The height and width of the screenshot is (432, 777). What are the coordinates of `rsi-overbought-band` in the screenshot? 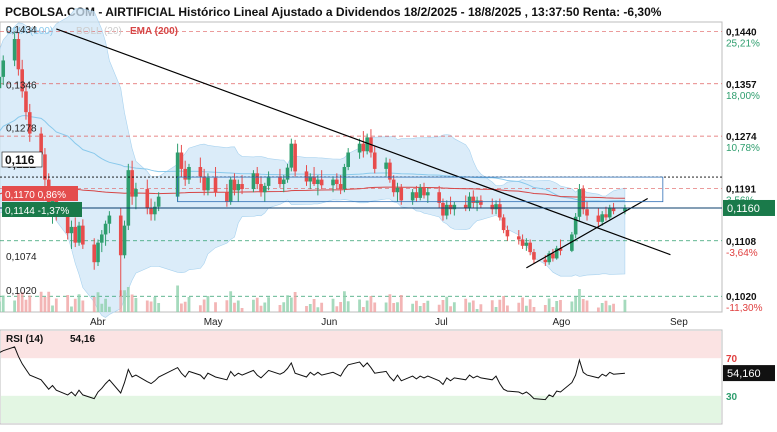 It's located at (361, 345).